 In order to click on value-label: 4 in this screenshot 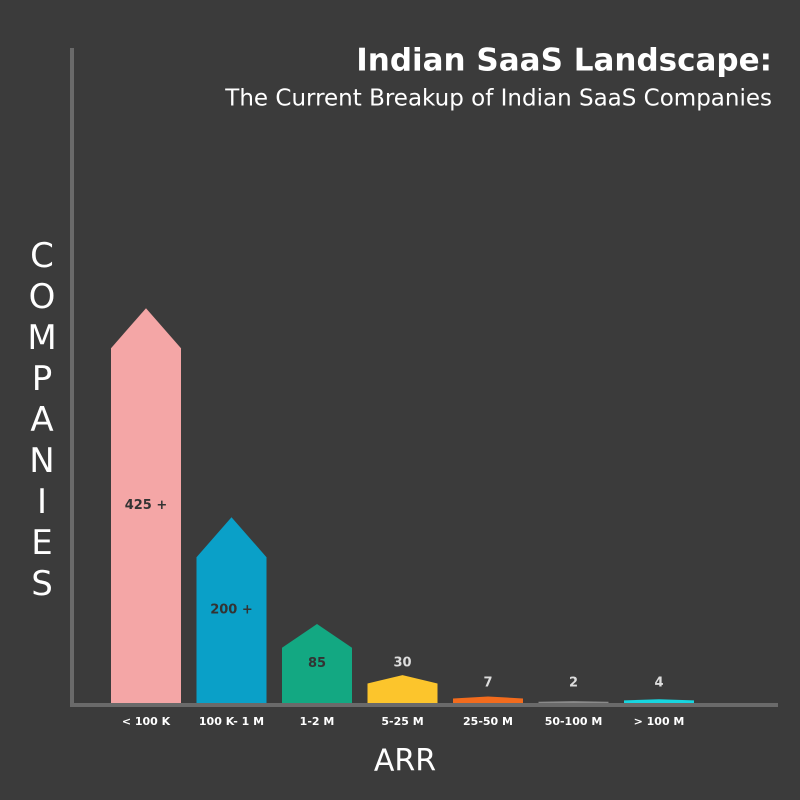, I will do `click(658, 683)`.